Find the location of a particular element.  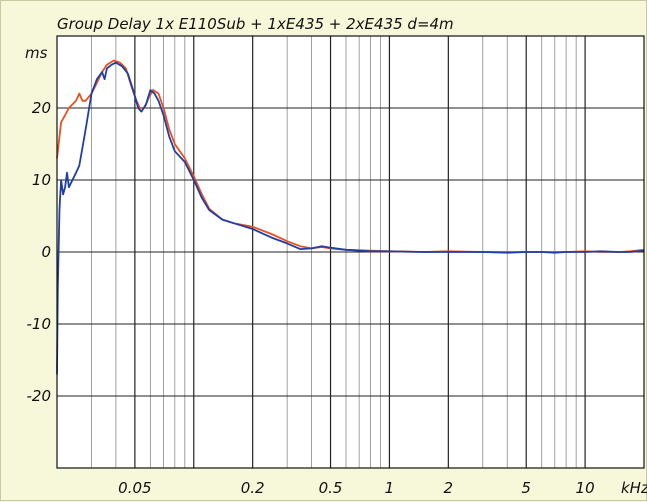

y-tick-label: -20 is located at coordinates (39, 396).